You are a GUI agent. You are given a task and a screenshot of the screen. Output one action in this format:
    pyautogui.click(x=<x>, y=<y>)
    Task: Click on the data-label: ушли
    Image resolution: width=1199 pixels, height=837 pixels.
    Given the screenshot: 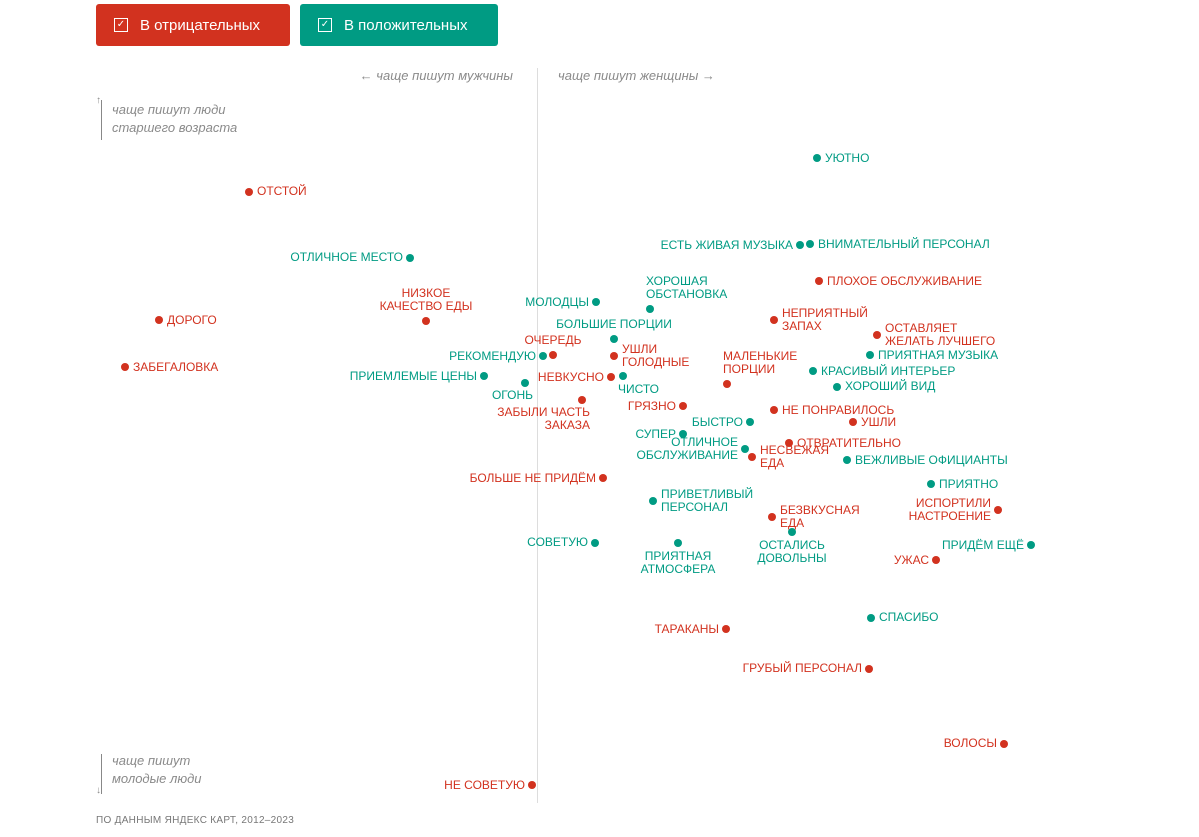 What is the action you would take?
    pyautogui.click(x=879, y=421)
    